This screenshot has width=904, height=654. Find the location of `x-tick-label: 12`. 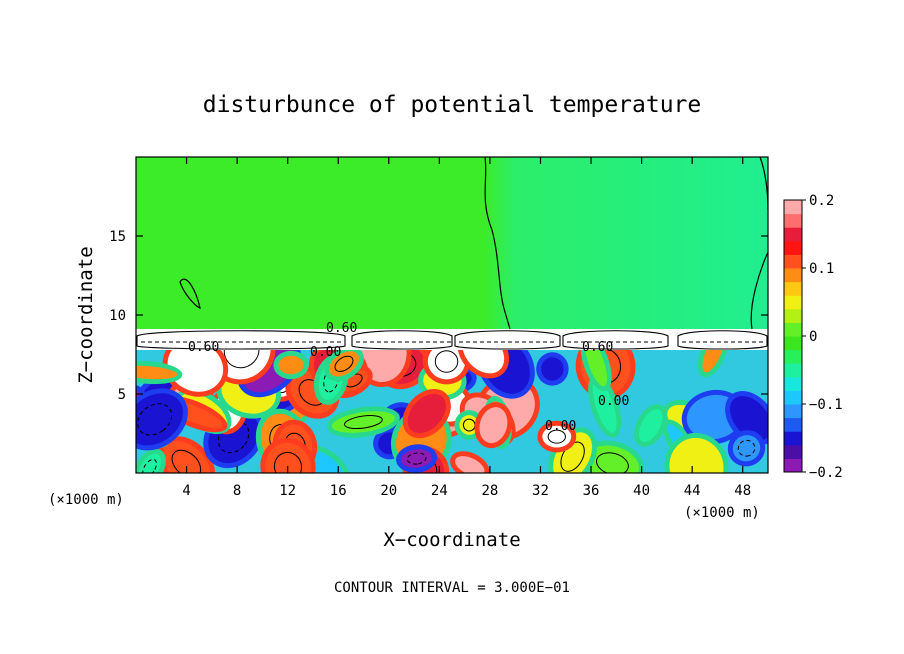

x-tick-label: 12 is located at coordinates (287, 491).